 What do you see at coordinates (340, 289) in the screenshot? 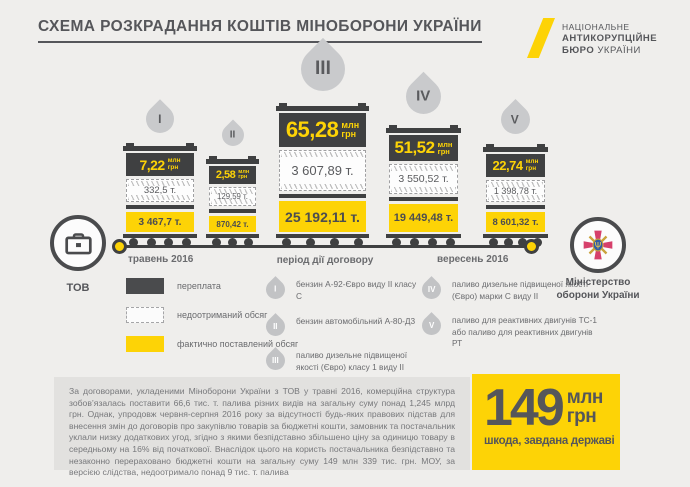
I see `fuel-type-1: I бензин А-92-Євро виду II класу С` at bounding box center [340, 289].